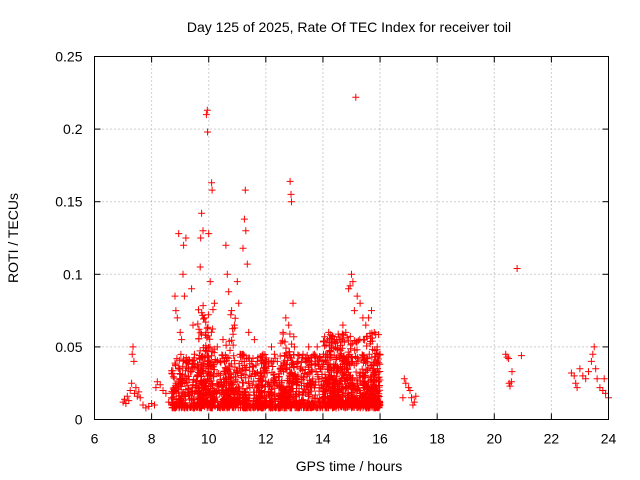 The width and height of the screenshot is (640, 480). What do you see at coordinates (152, 439) in the screenshot?
I see `x-tick-label: 8` at bounding box center [152, 439].